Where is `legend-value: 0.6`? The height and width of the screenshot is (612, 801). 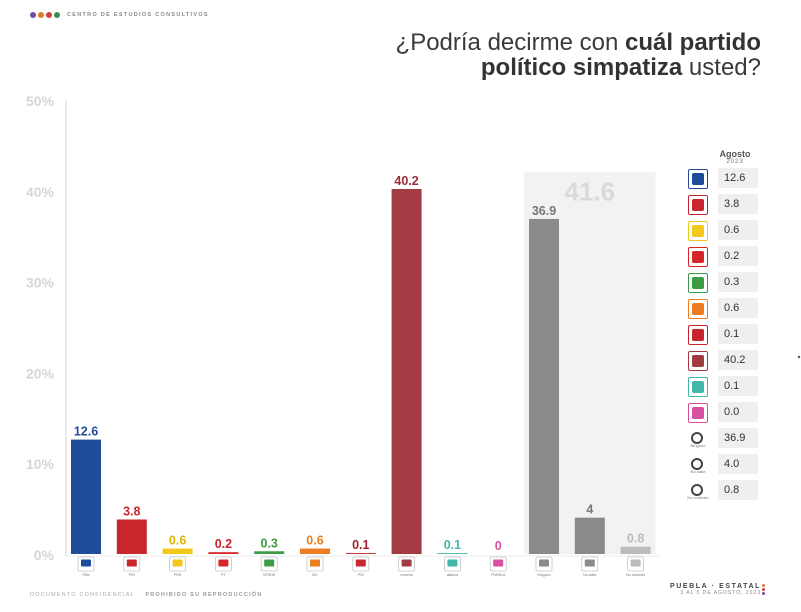
legend-value: 0.6 is located at coordinates (738, 308).